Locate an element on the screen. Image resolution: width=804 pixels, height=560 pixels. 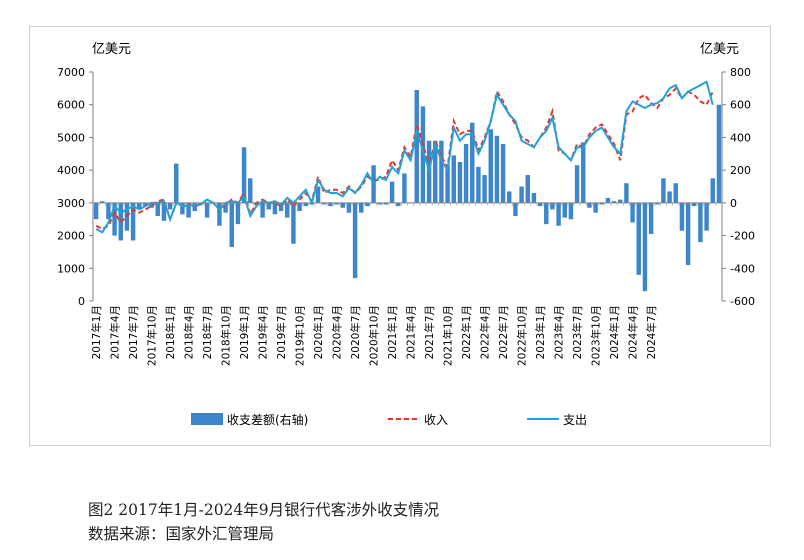
x-tick-label: 2018年4月 is located at coordinates (189, 332).